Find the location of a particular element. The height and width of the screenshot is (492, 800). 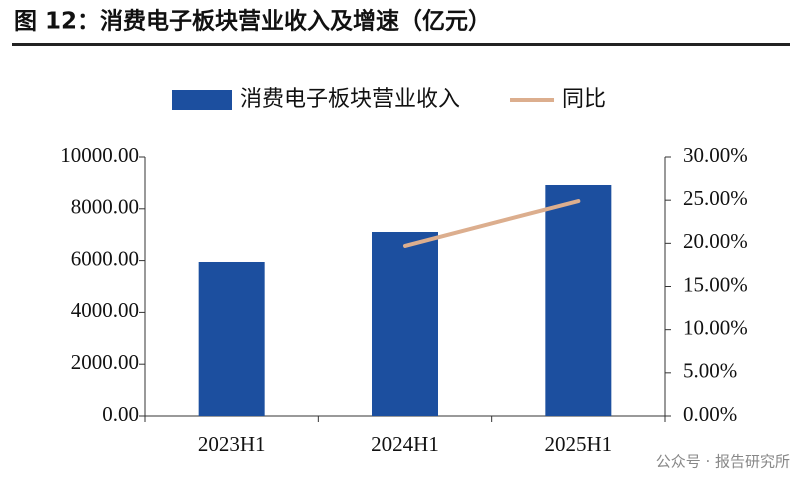

chart-title: 图 12：消费电子板块营业收入及增速（亿元） is located at coordinates (252, 21).